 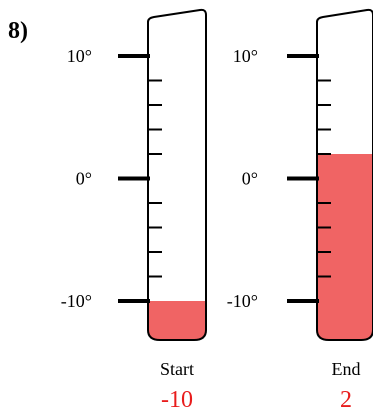 What do you see at coordinates (346, 398) in the screenshot?
I see `end-value: 2` at bounding box center [346, 398].